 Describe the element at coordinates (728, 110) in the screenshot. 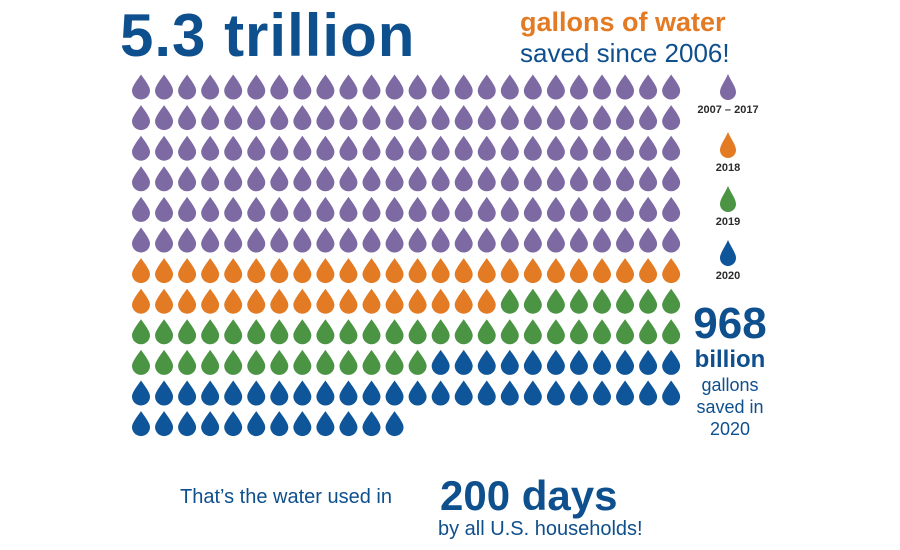

I see `legend-label: 2007 – 2017` at that location.